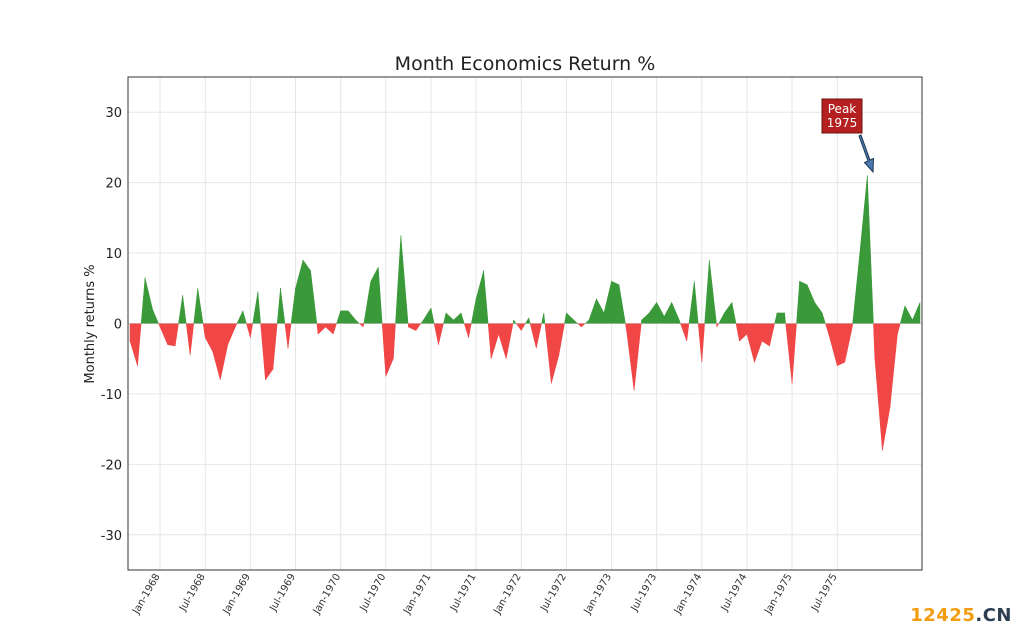 The image size is (1024, 640). Describe the element at coordinates (113, 184) in the screenshot. I see `y-tick-label: 20` at that location.